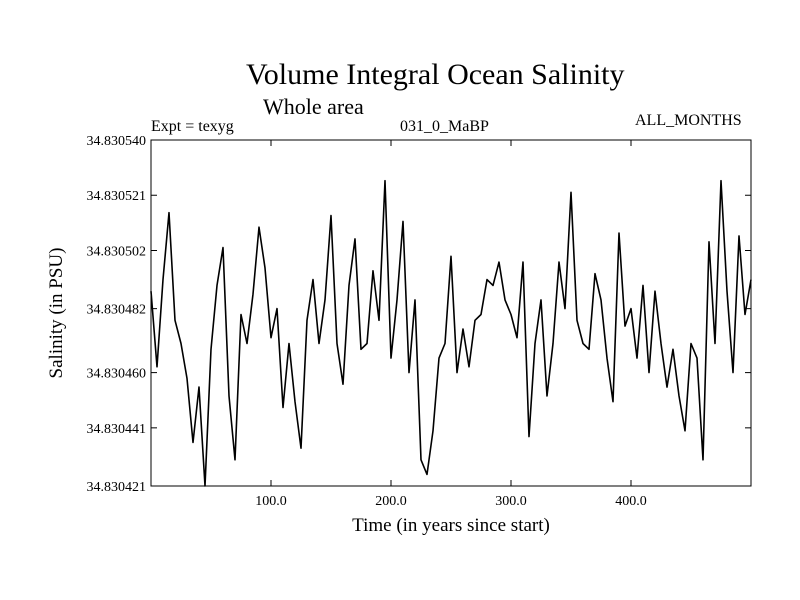  Describe the element at coordinates (313, 106) in the screenshot. I see `chart-subtitle: Whole area` at that location.